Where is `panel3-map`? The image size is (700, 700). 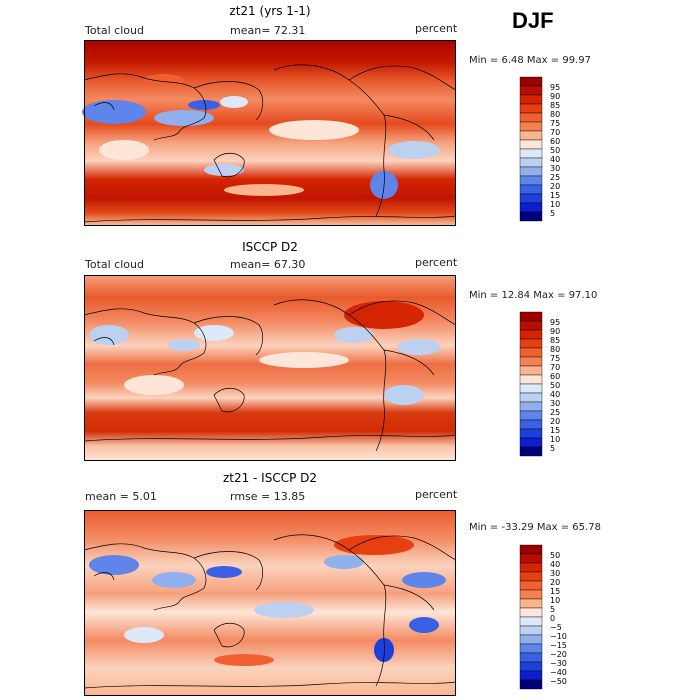
panel3-map is located at coordinates (270, 603).